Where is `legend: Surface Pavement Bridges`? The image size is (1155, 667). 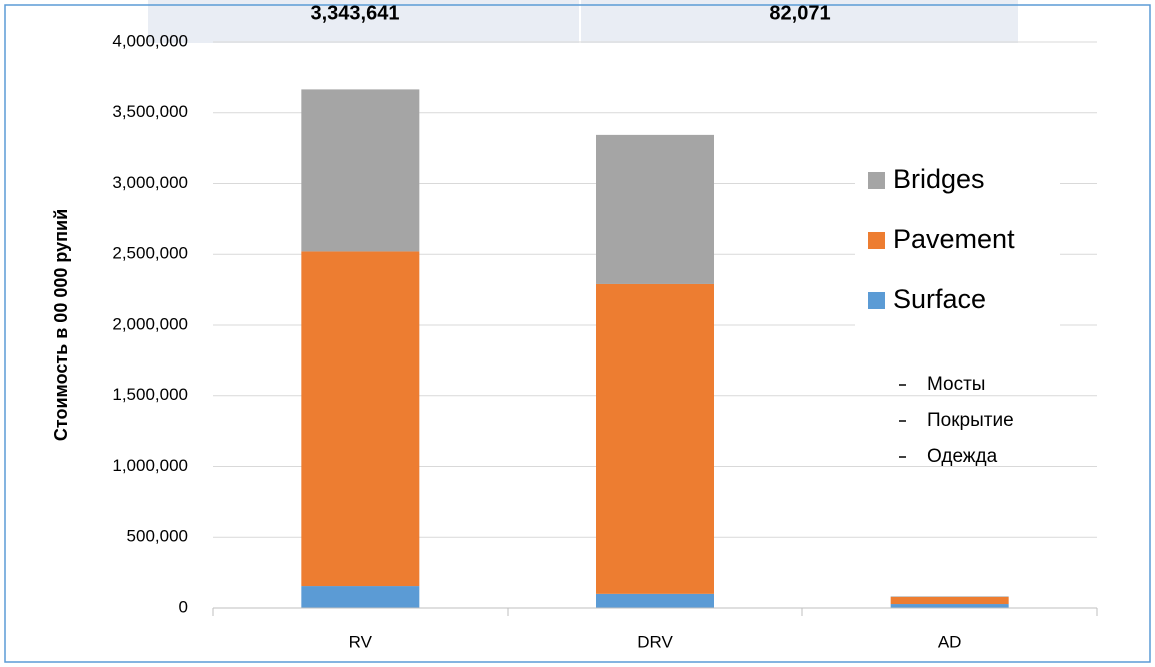
legend: Surface Pavement Bridges is located at coordinates (941, 239).